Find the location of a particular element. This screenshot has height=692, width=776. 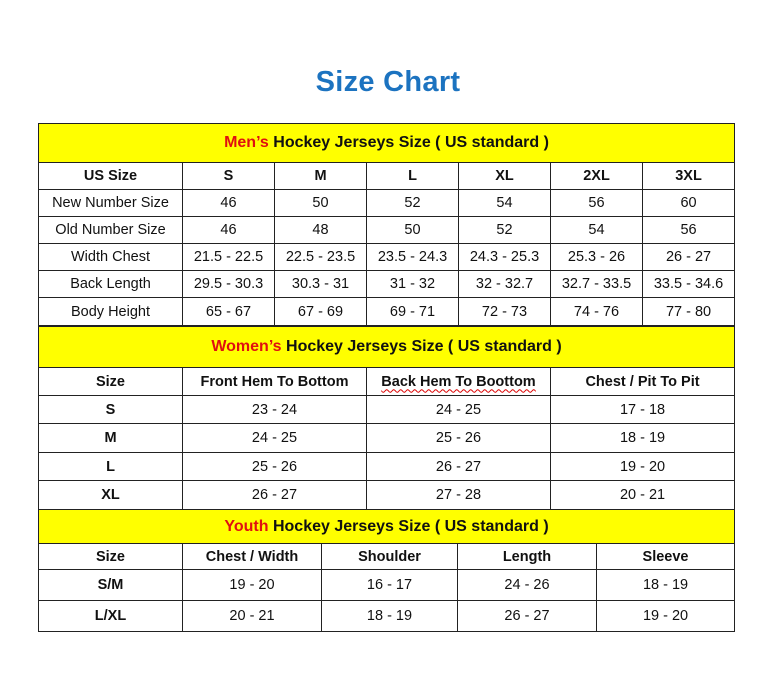

table-row: L/XL 20 - 21 18 - 19 26 - 27 19 - 20 is located at coordinates (387, 616).